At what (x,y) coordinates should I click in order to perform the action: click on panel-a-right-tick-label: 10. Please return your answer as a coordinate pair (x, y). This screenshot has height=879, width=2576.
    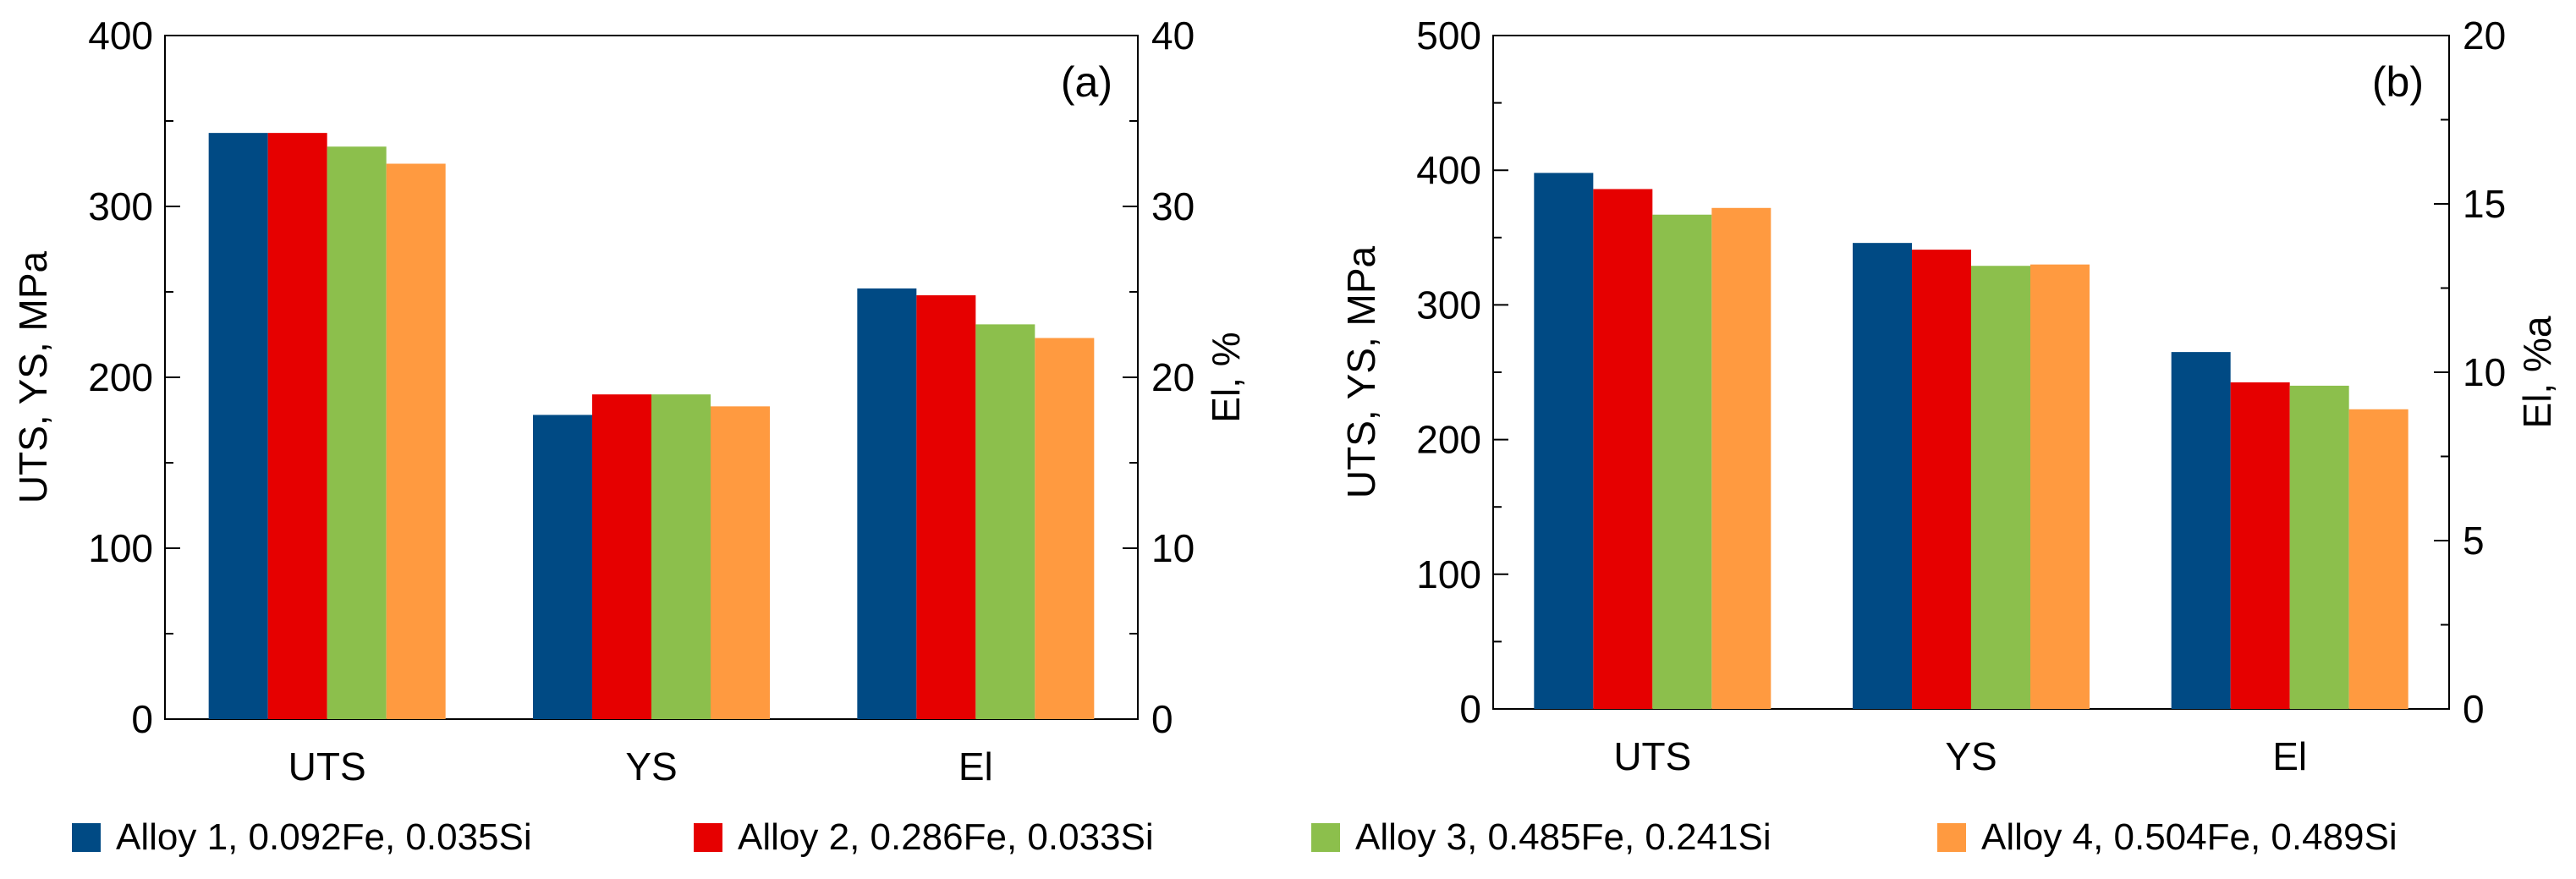
    Looking at the image, I should click on (1173, 548).